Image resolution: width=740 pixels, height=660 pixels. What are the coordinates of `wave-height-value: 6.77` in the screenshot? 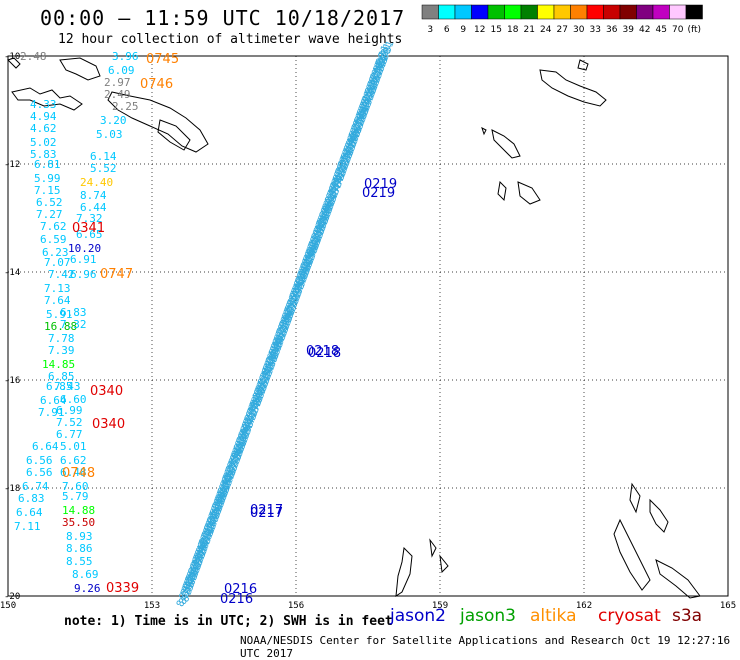 It's located at (69, 434).